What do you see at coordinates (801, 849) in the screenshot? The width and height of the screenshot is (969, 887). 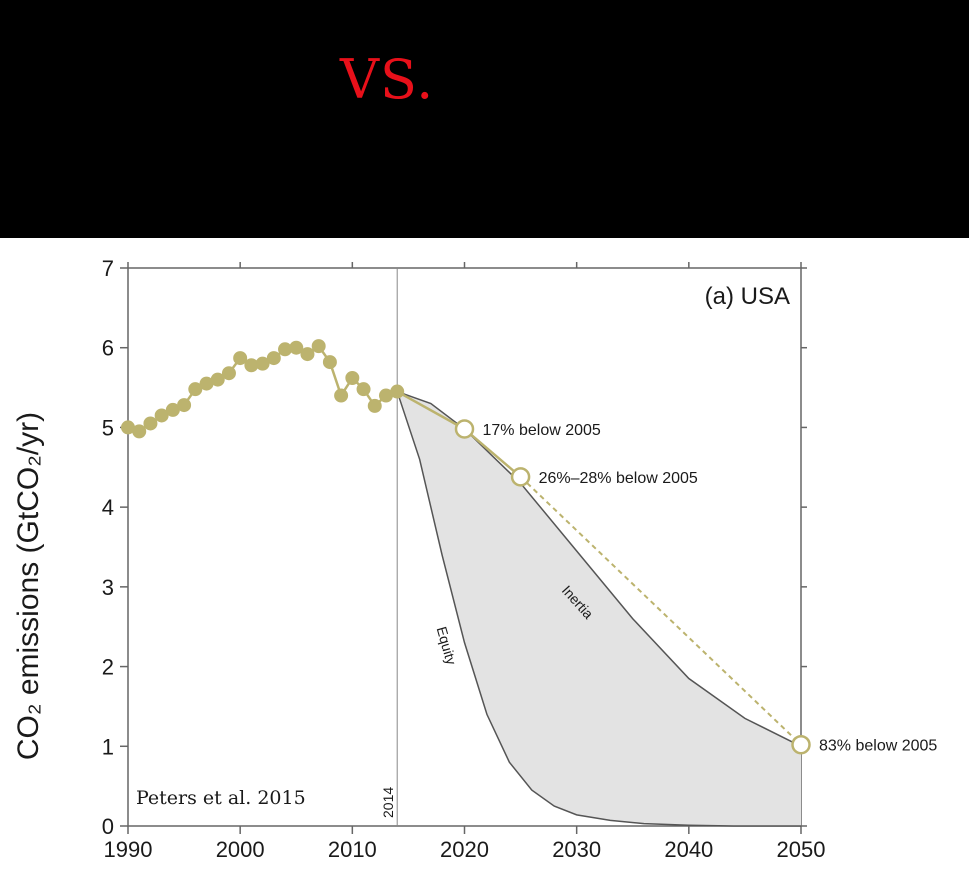 I see `x-tick-label: 2050` at bounding box center [801, 849].